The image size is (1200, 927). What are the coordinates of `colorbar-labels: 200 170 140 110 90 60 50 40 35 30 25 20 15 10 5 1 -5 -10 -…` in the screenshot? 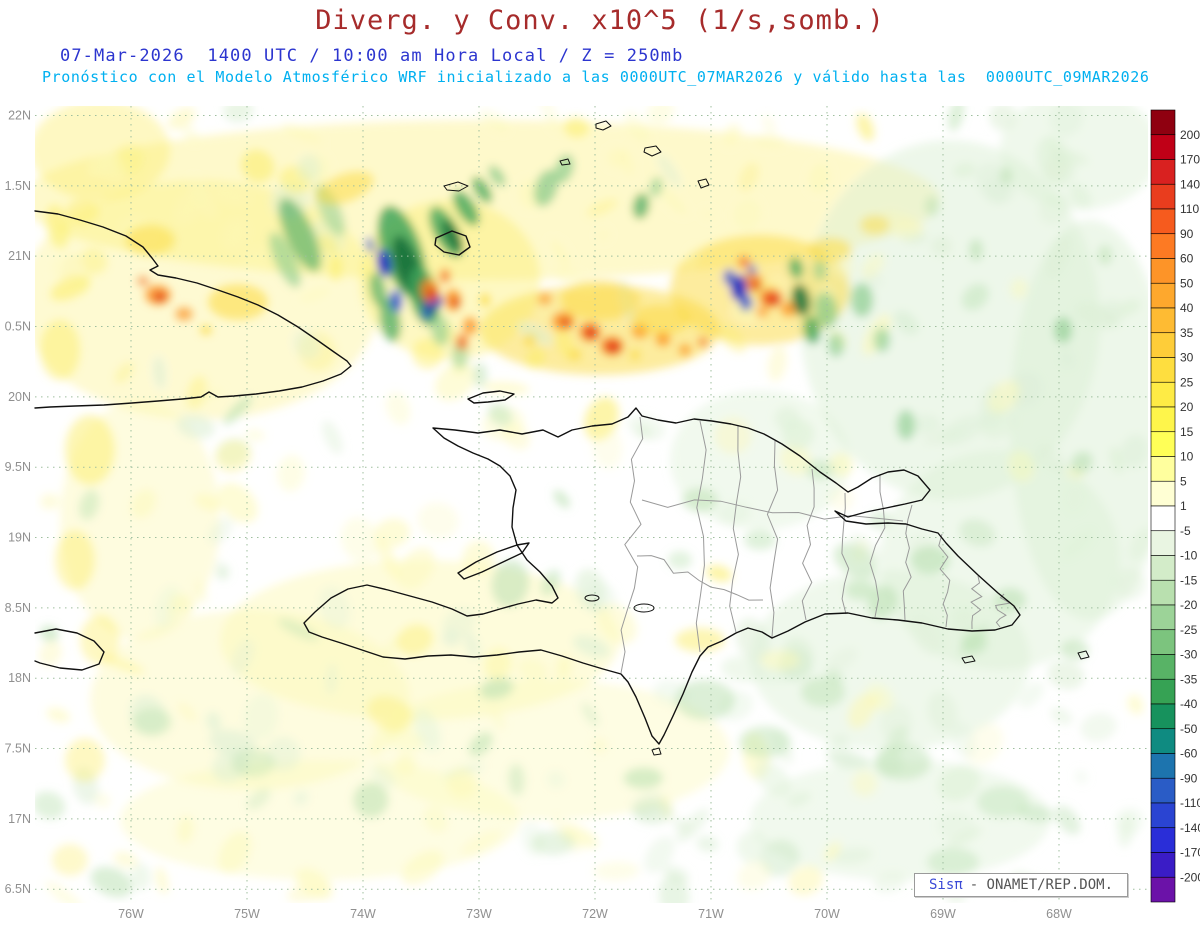 It's located at (1190, 506).